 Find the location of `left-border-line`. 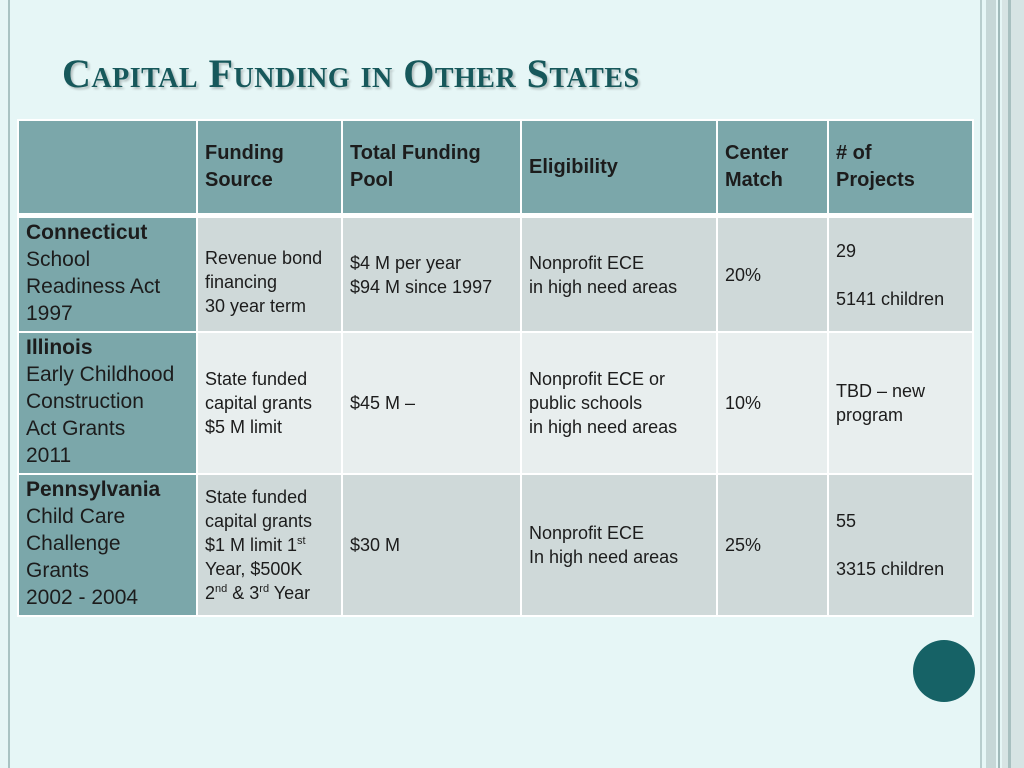

left-border-line is located at coordinates (9, 384).